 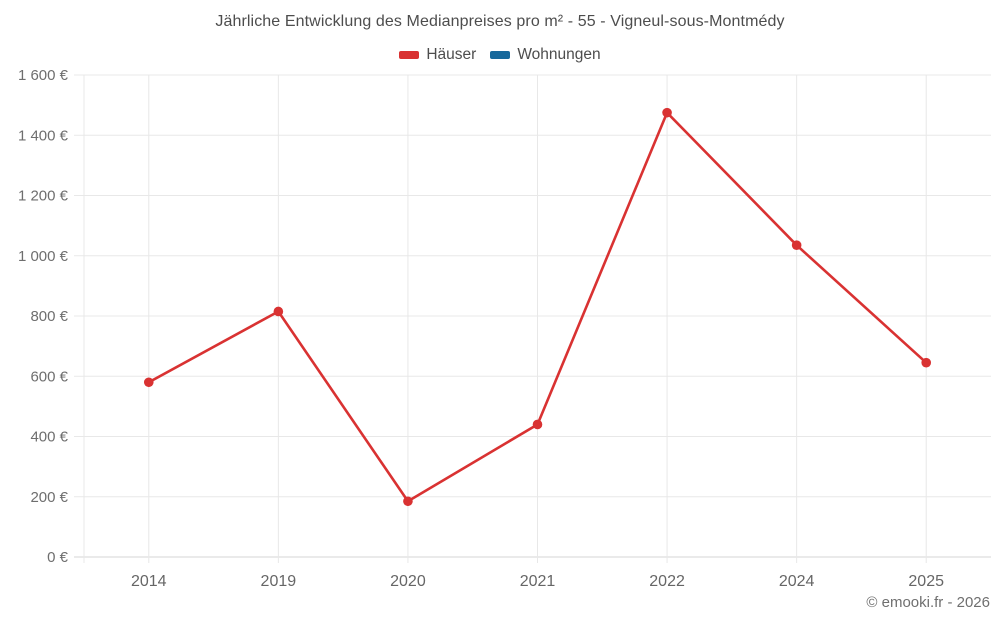 I want to click on y-tick-label: 200 €, so click(x=49, y=497).